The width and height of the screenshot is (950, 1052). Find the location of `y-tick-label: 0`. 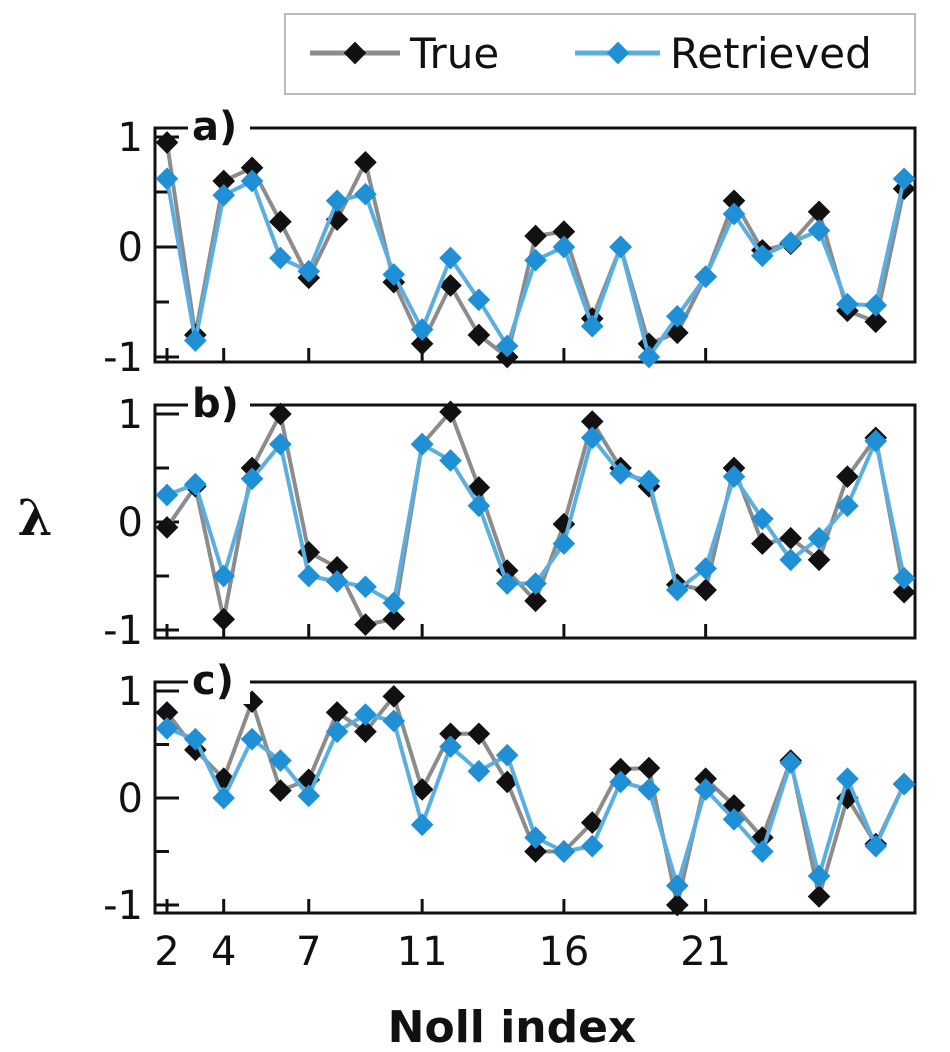

y-tick-label: 0 is located at coordinates (130, 248).